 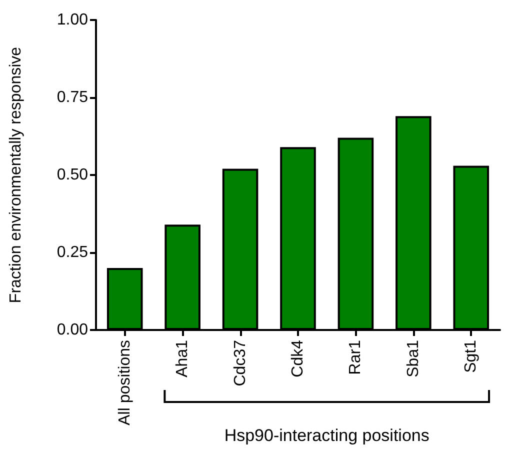 I want to click on y-tick-label: 0.25, so click(x=72, y=252).